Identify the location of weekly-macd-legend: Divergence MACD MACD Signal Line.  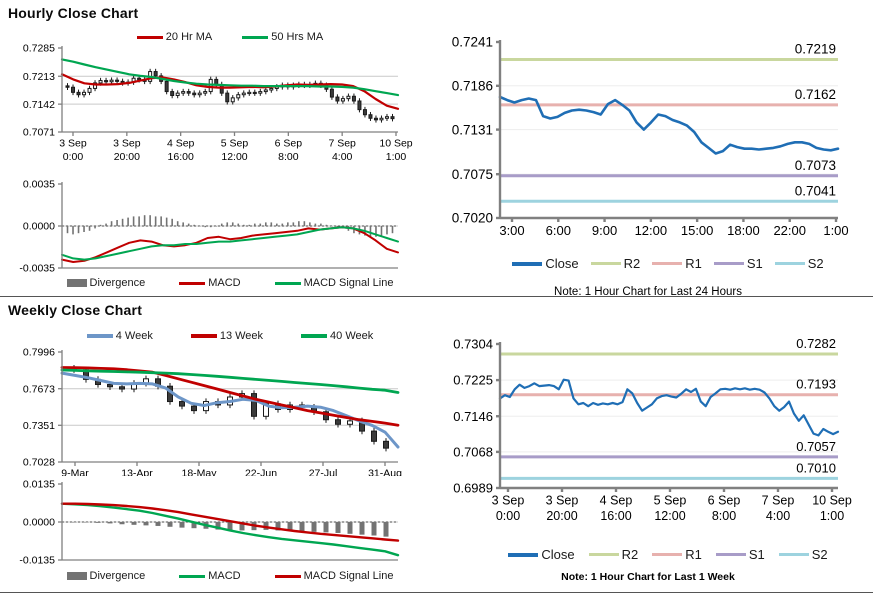
(230, 576).